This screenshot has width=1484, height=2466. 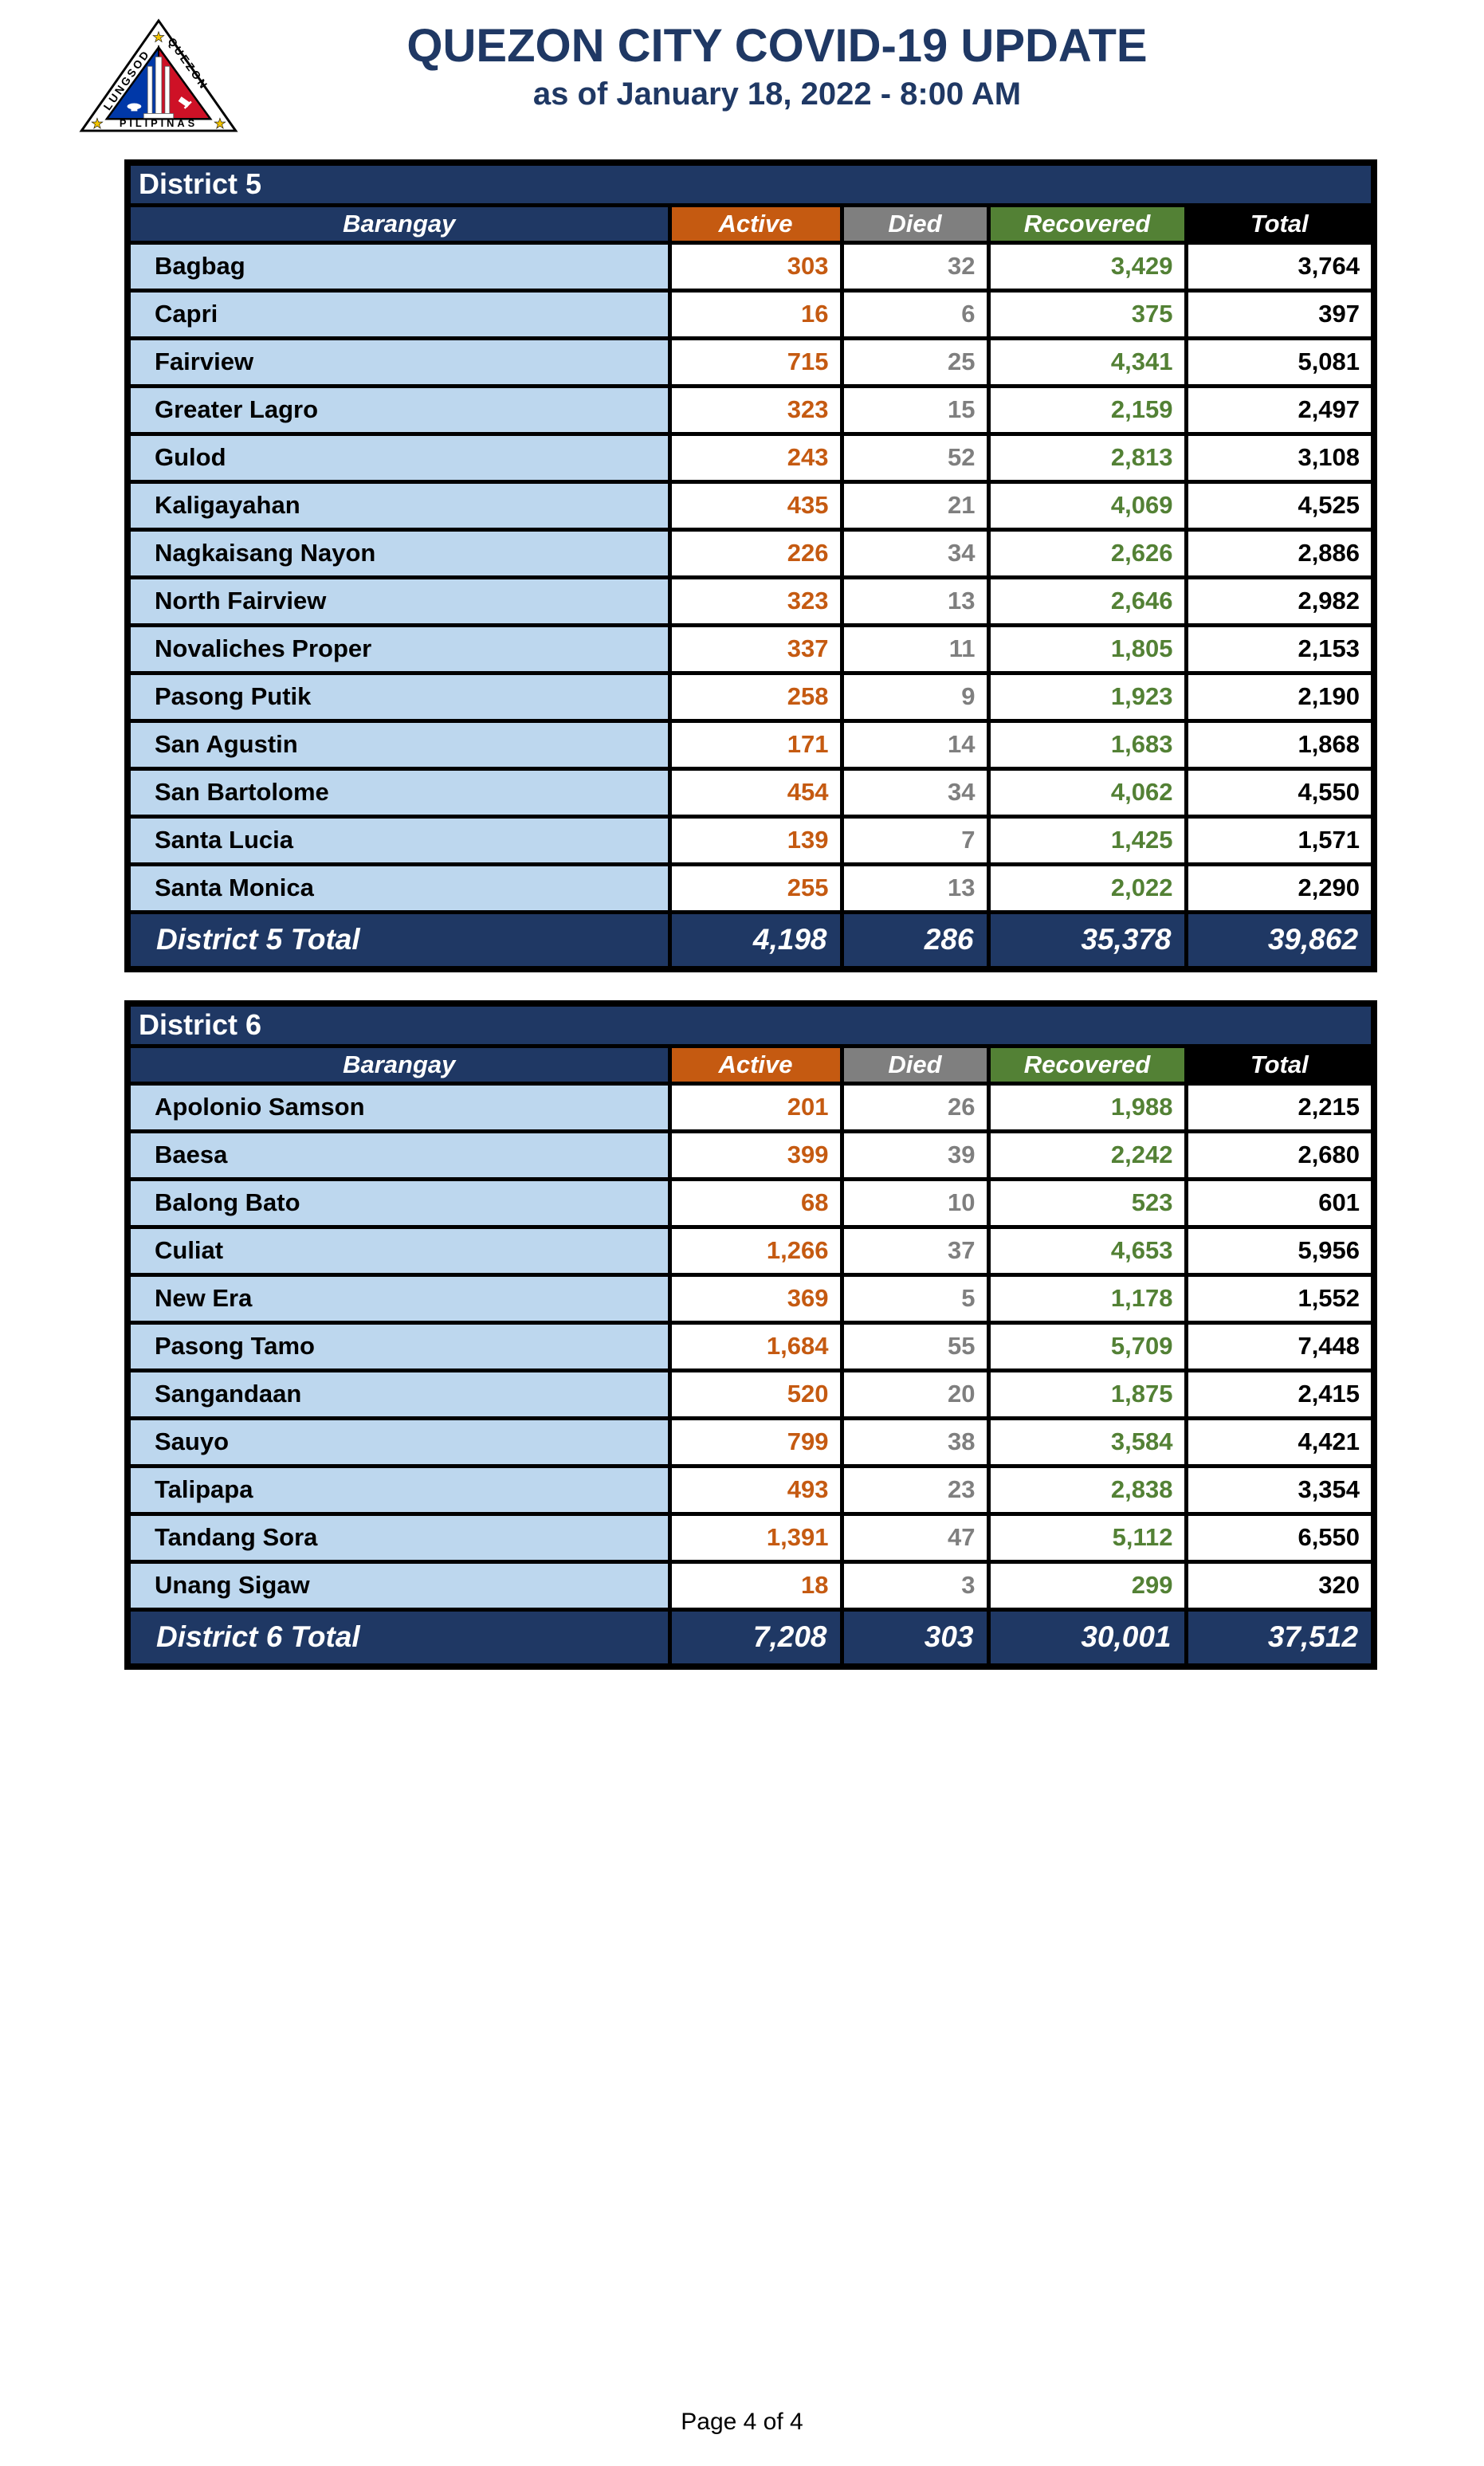 What do you see at coordinates (1280, 409) in the screenshot?
I see `total-cell: 2,497` at bounding box center [1280, 409].